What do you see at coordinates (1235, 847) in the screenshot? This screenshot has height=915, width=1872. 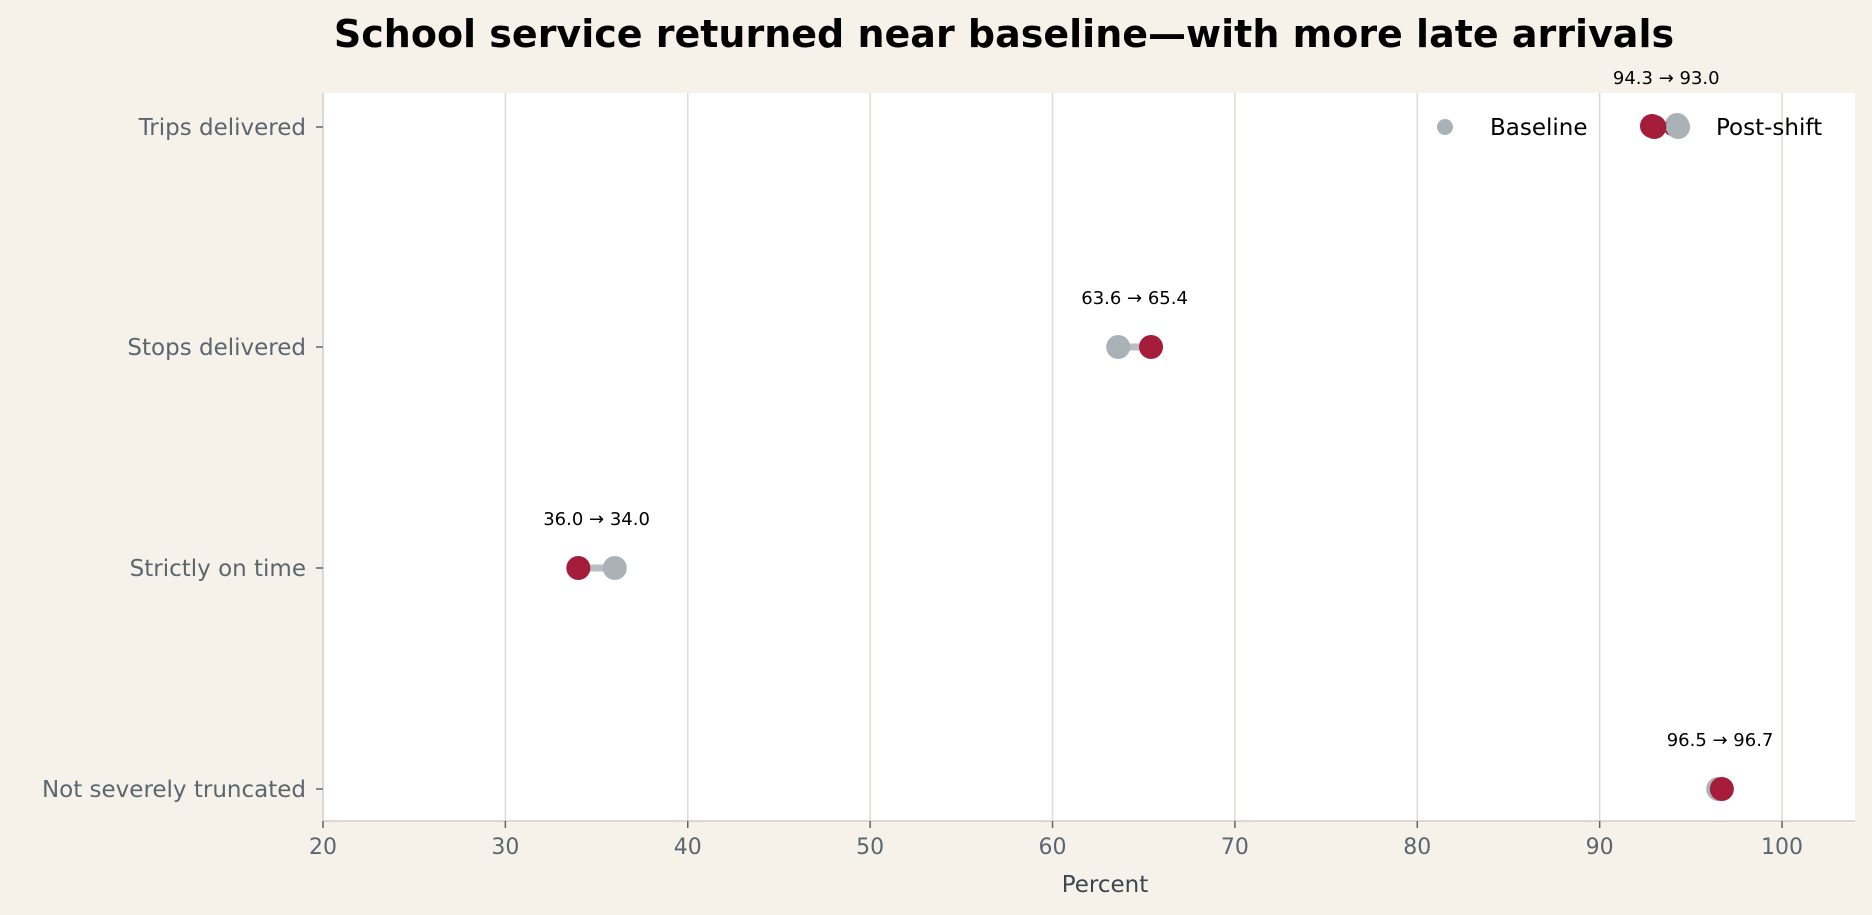 I see `x-tick-label-70: 70` at bounding box center [1235, 847].